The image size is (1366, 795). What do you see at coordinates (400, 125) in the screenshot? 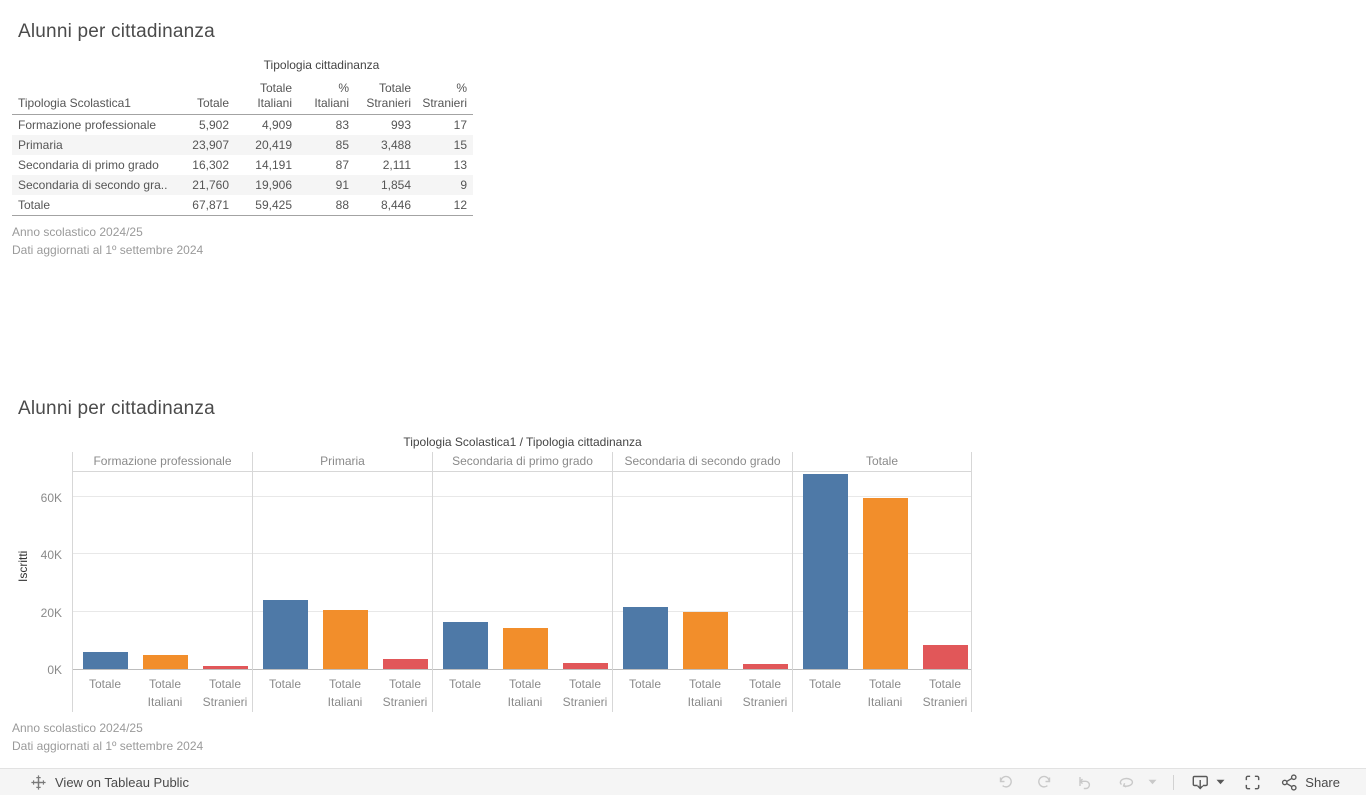
I see `table-cell: 993` at bounding box center [400, 125].